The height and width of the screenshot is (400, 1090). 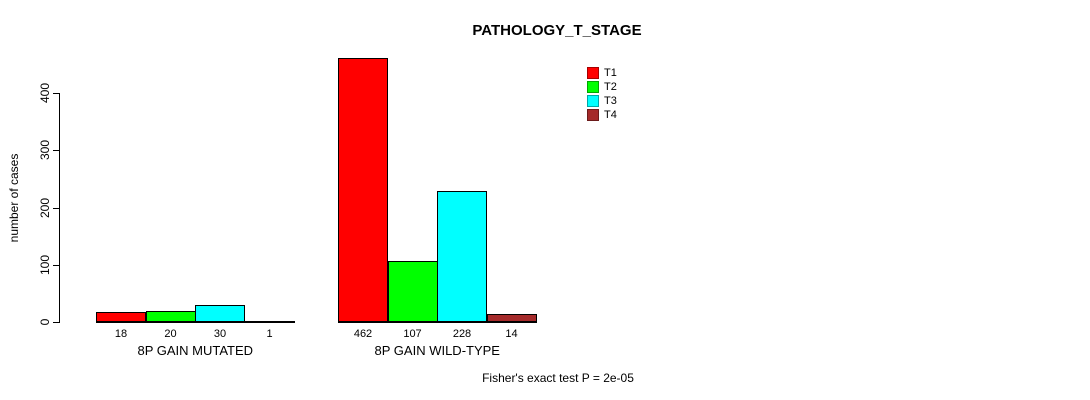 I want to click on legend-label-t2: T2, so click(x=610, y=87).